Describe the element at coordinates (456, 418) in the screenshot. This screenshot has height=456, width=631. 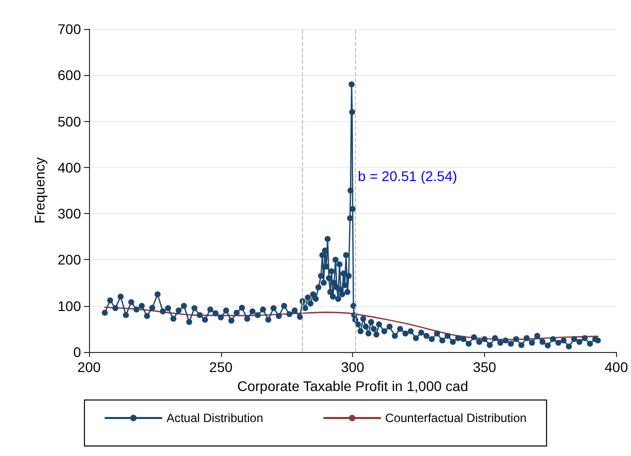
I see `legend-label: Counterfactual Distribution` at that location.